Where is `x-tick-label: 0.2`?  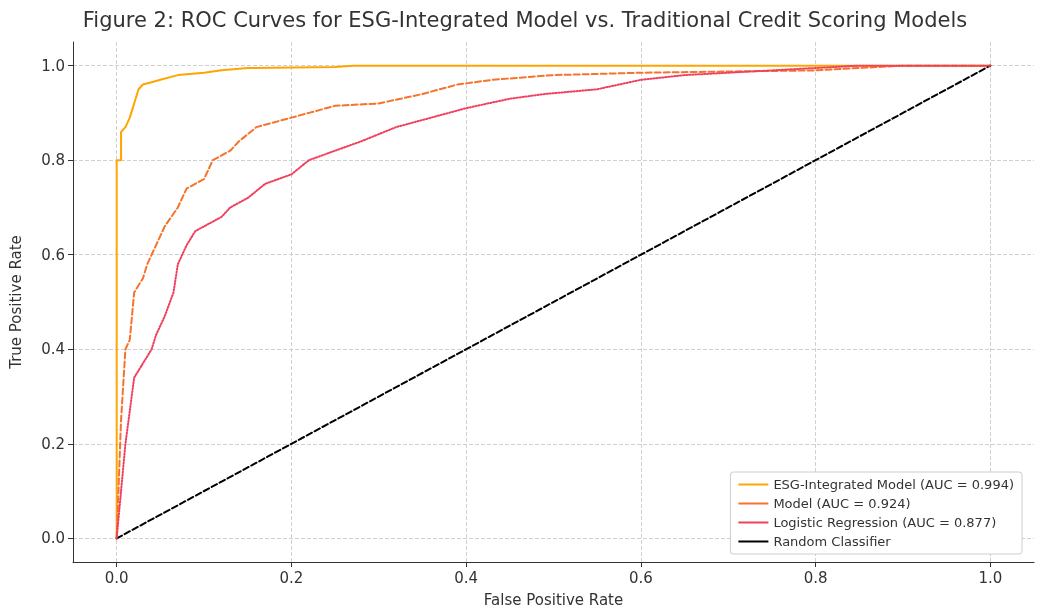
x-tick-label: 0.2 is located at coordinates (291, 577).